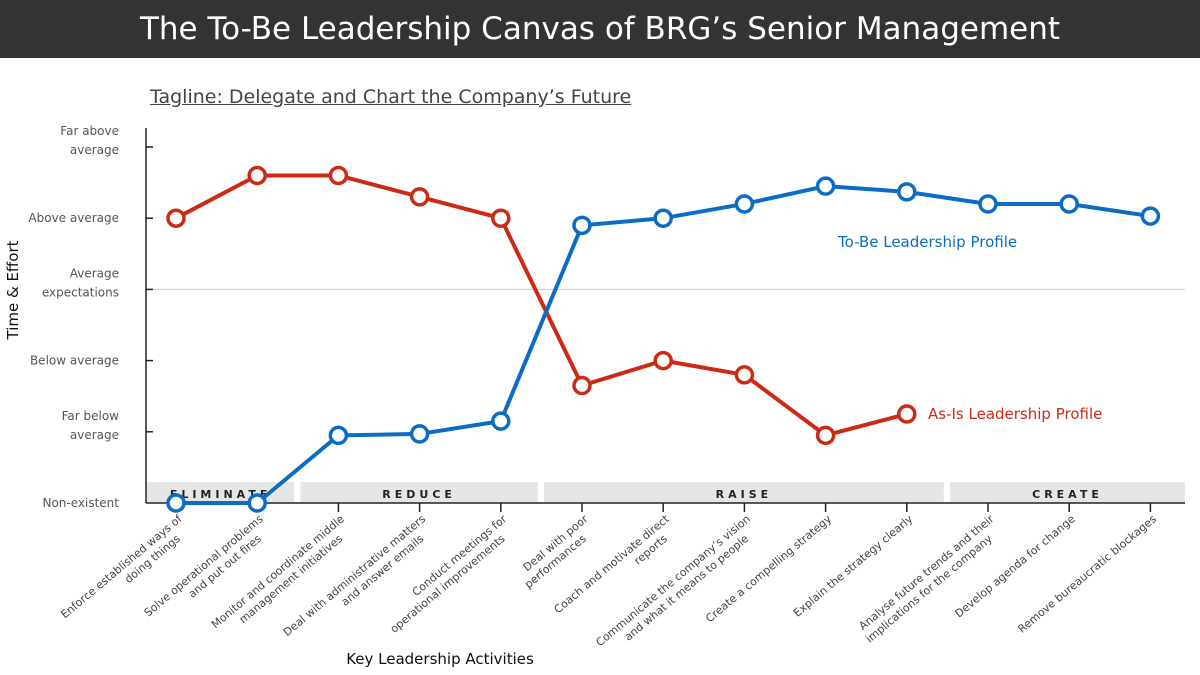  I want to click on series-label: As-Is Leadership Profile, so click(1015, 414).